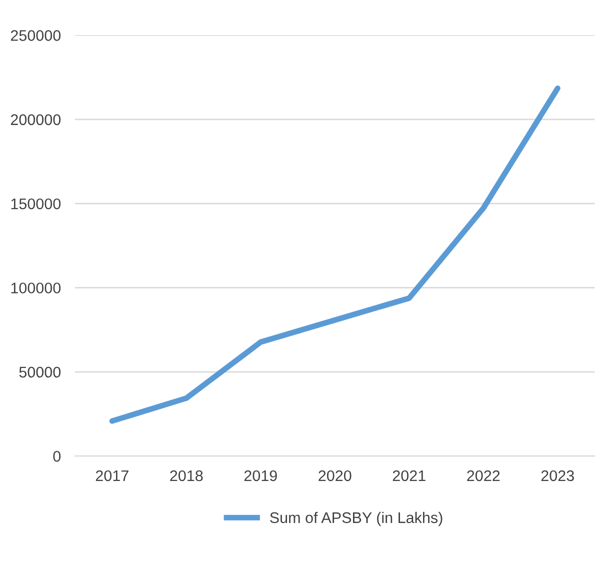  I want to click on legend-label: Sum of APSBY (in Lakhs), so click(356, 519).